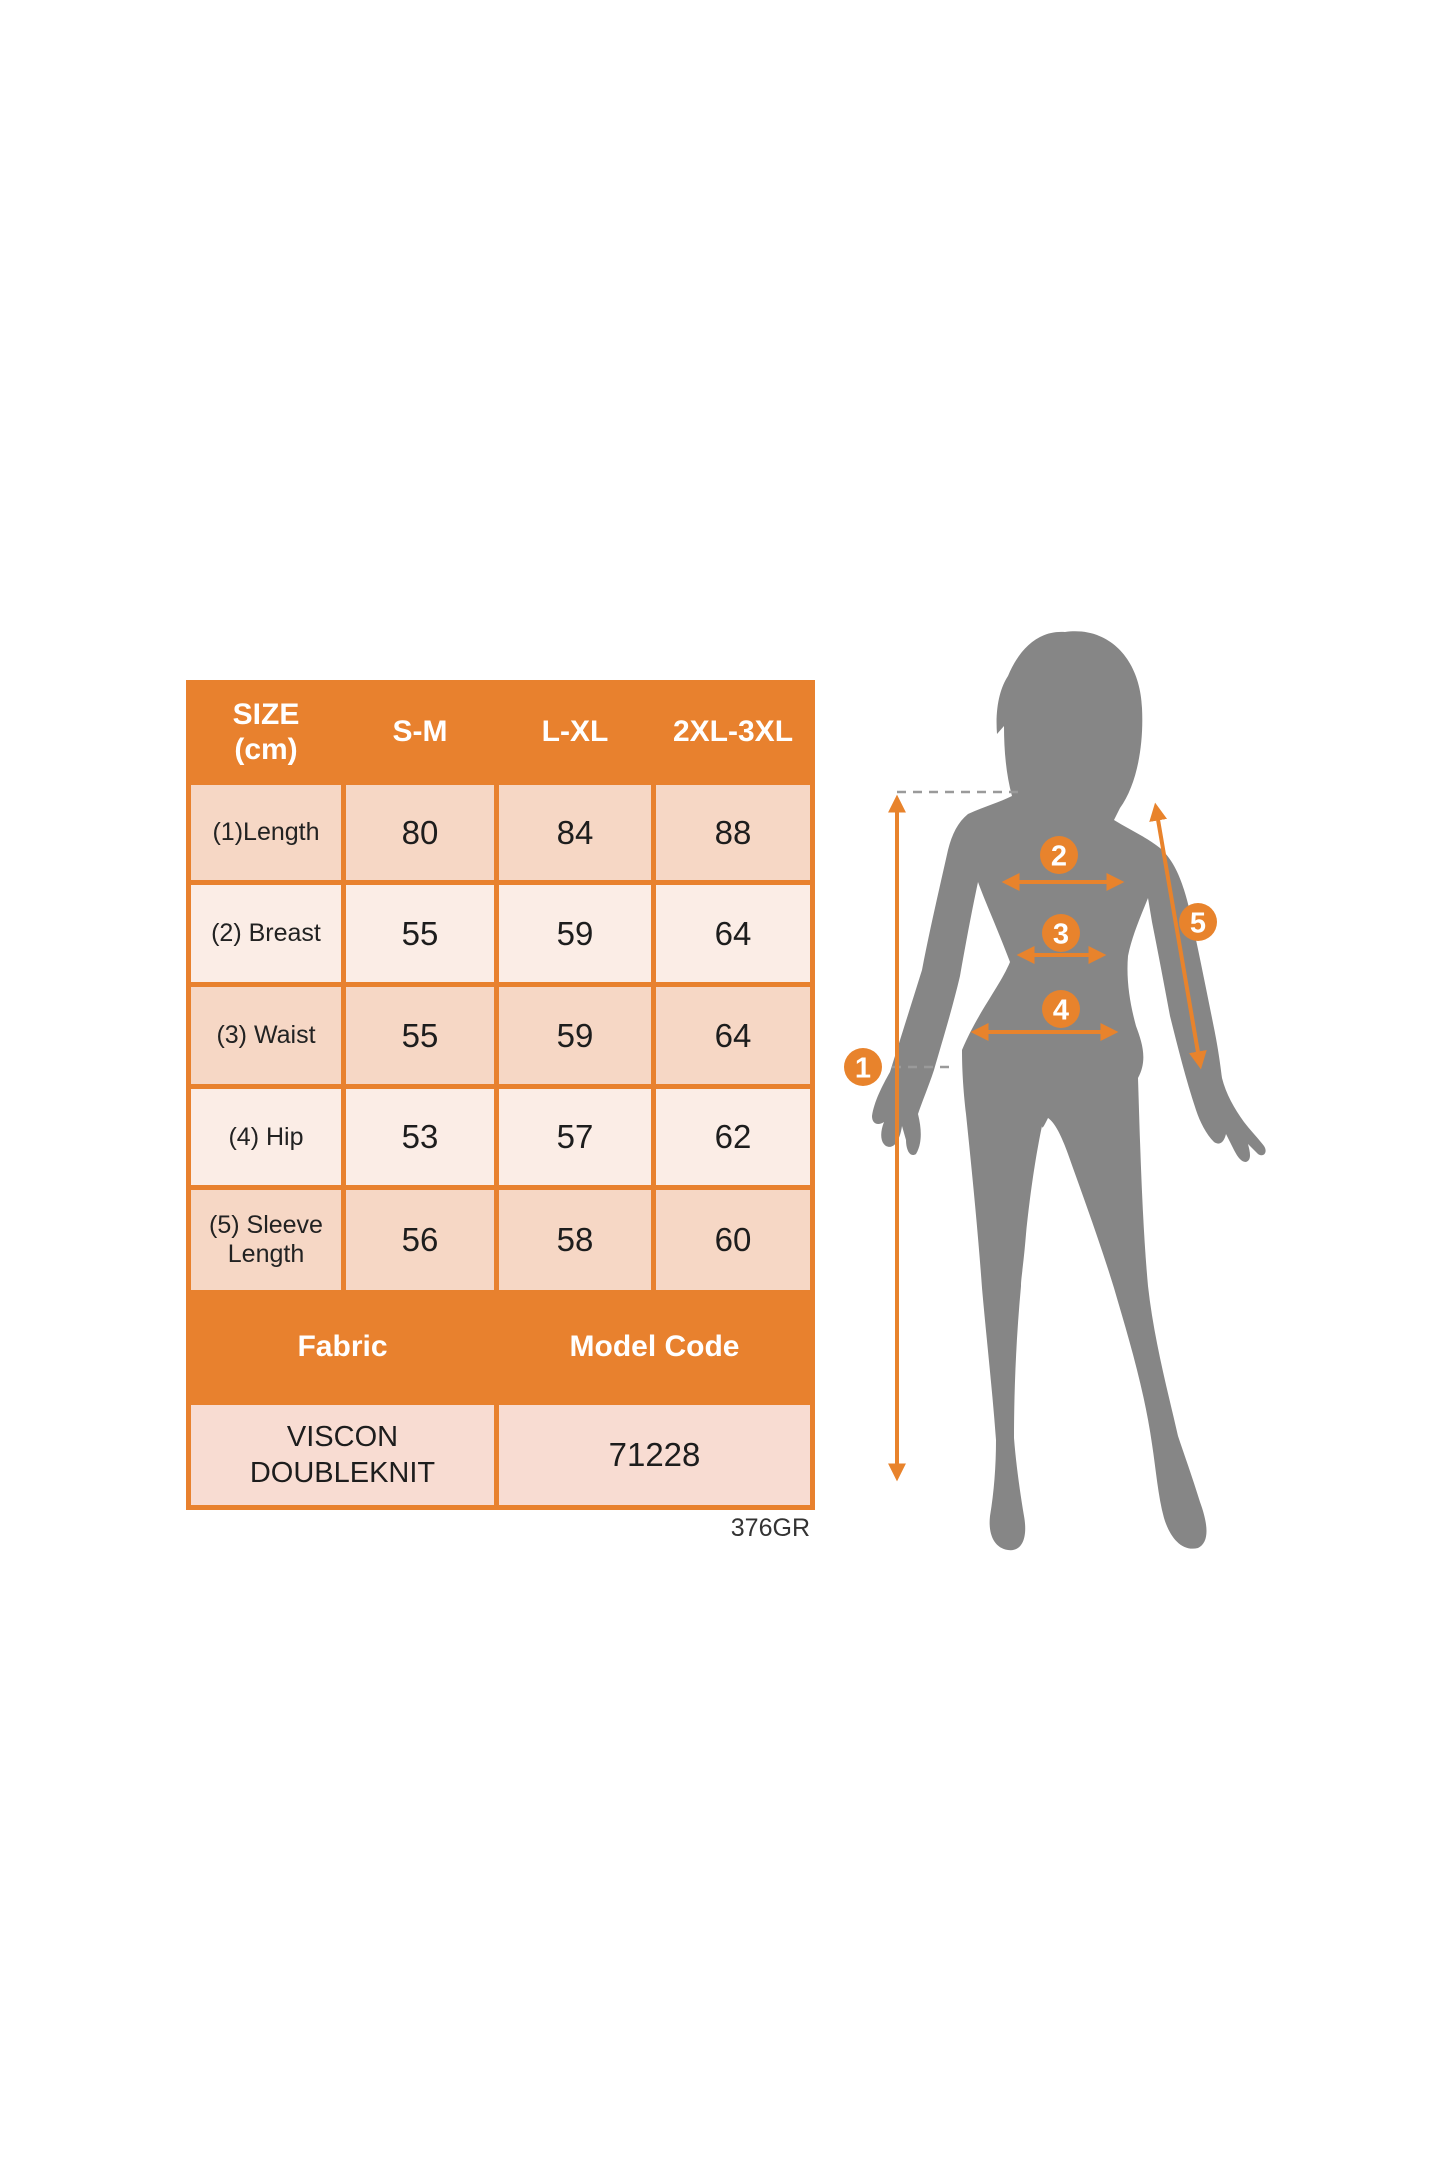 The image size is (1440, 2160). I want to click on female-silhouette, so click(1069, 1091).